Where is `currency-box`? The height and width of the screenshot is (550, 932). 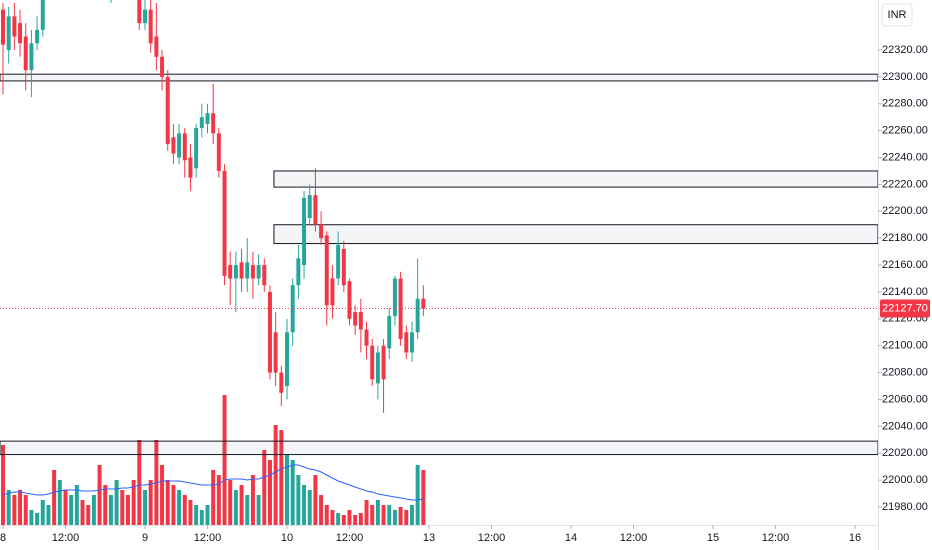
currency-box is located at coordinates (897, 15).